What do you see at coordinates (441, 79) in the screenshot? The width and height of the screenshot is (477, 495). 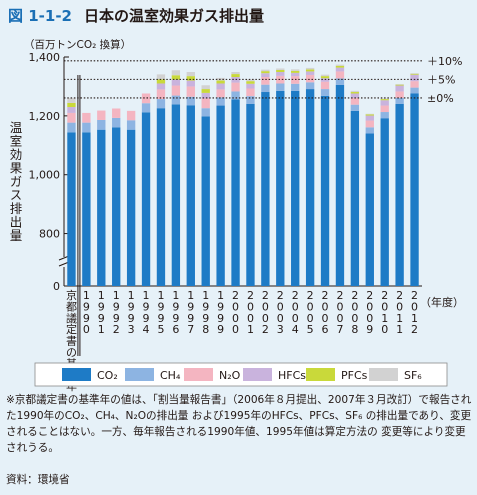 I see `reference-line-label: ＋5%` at bounding box center [441, 79].